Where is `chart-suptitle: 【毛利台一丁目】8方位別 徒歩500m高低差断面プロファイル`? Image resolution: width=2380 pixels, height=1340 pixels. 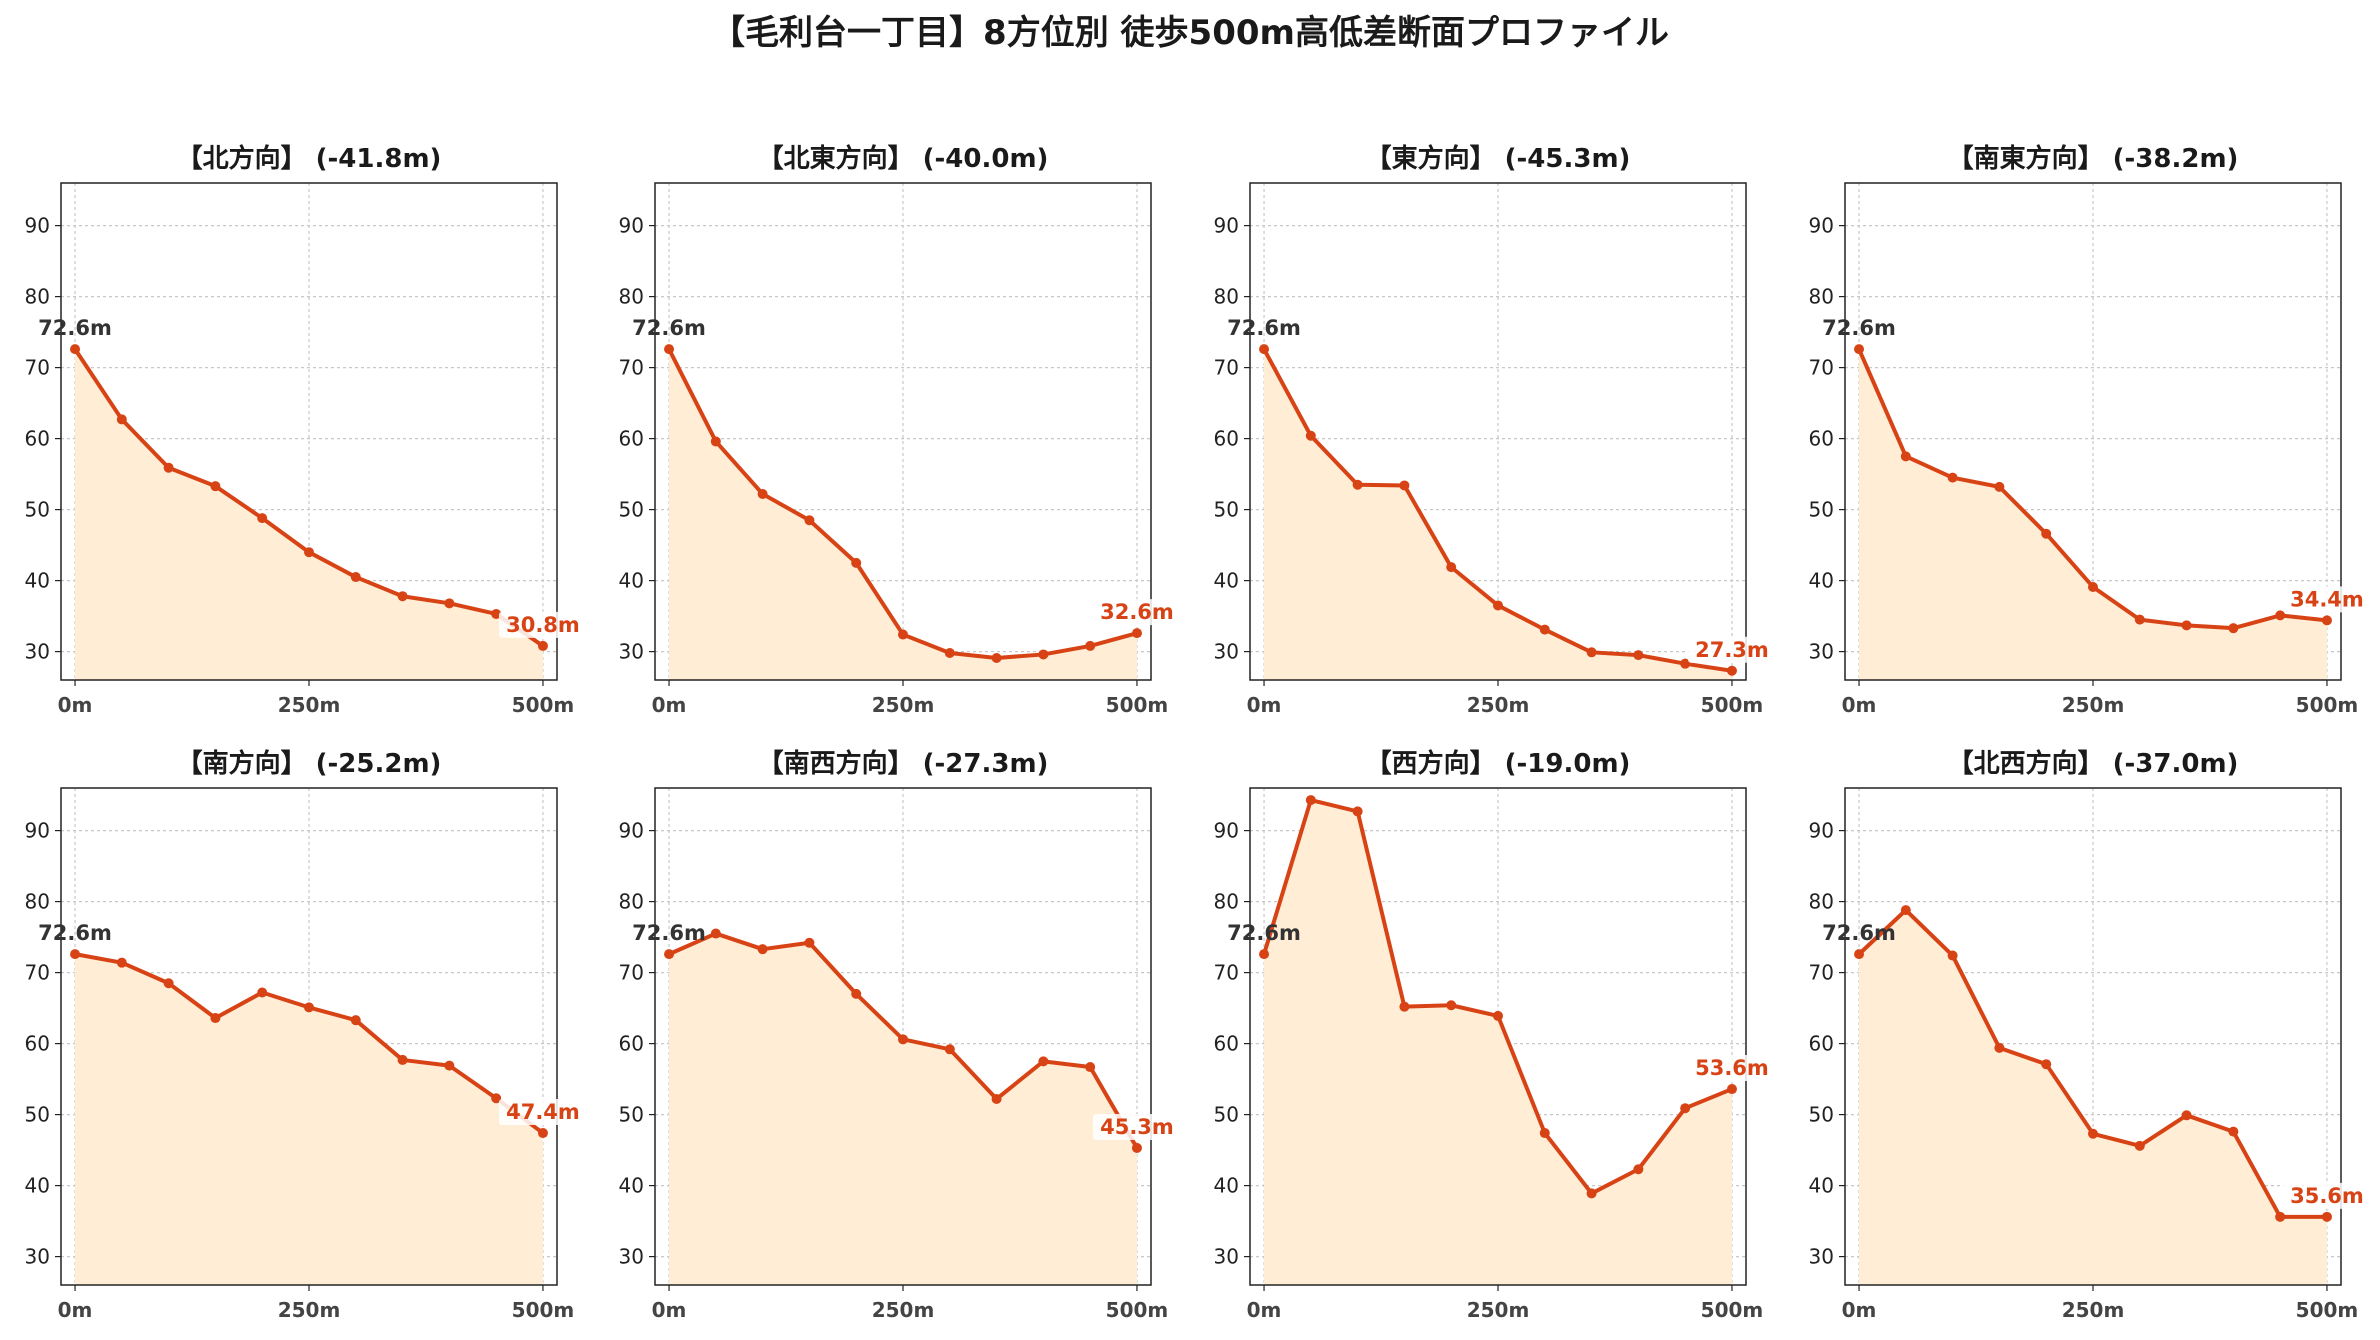 chart-suptitle: 【毛利台一丁目】8方位別 徒歩500m高低差断面プロファイル is located at coordinates (1190, 33).